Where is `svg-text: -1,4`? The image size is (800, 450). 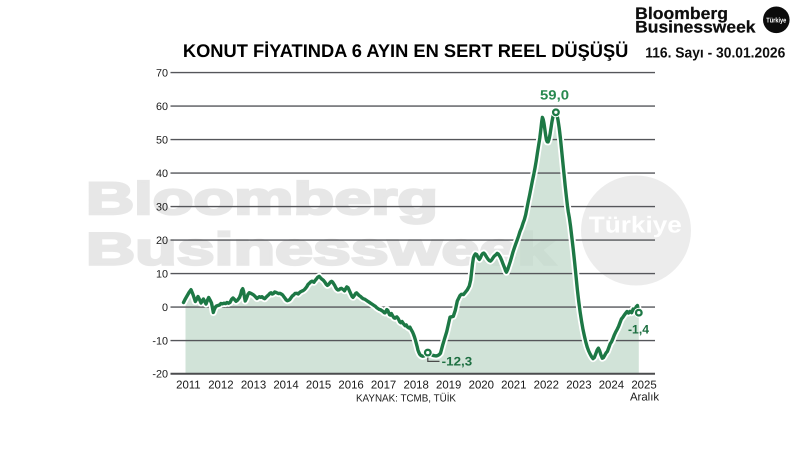
svg-text: -1,4 is located at coordinates (638, 329).